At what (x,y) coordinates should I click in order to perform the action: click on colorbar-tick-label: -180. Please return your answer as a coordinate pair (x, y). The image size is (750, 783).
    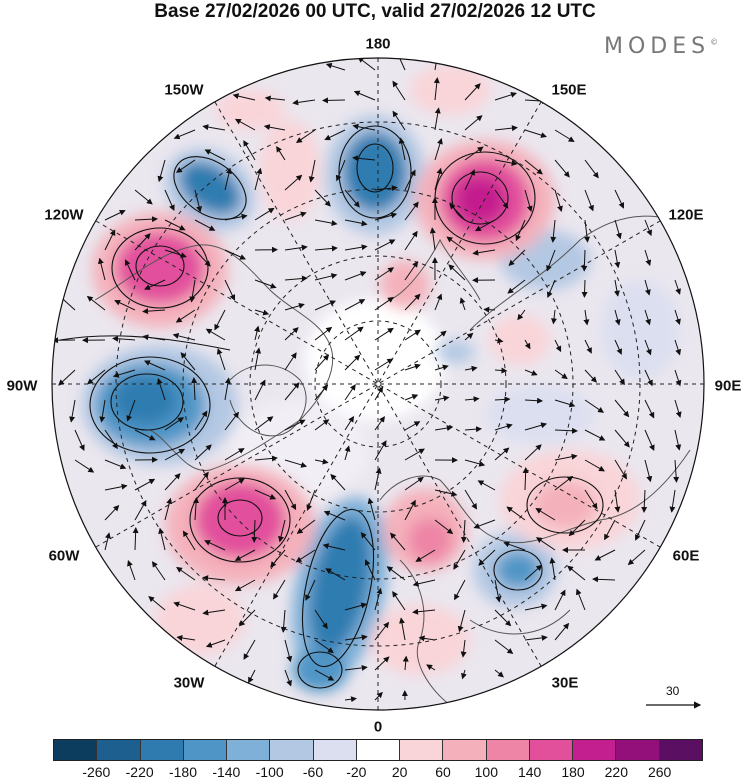
    Looking at the image, I should click on (183, 772).